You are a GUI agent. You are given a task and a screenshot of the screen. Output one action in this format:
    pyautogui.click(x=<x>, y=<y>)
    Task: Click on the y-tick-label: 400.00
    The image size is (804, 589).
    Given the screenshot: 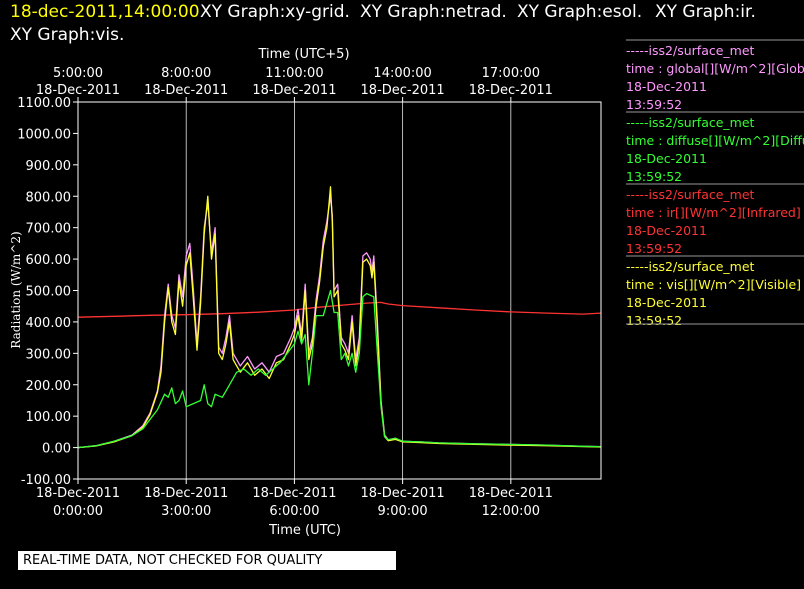 What is the action you would take?
    pyautogui.click(x=49, y=323)
    